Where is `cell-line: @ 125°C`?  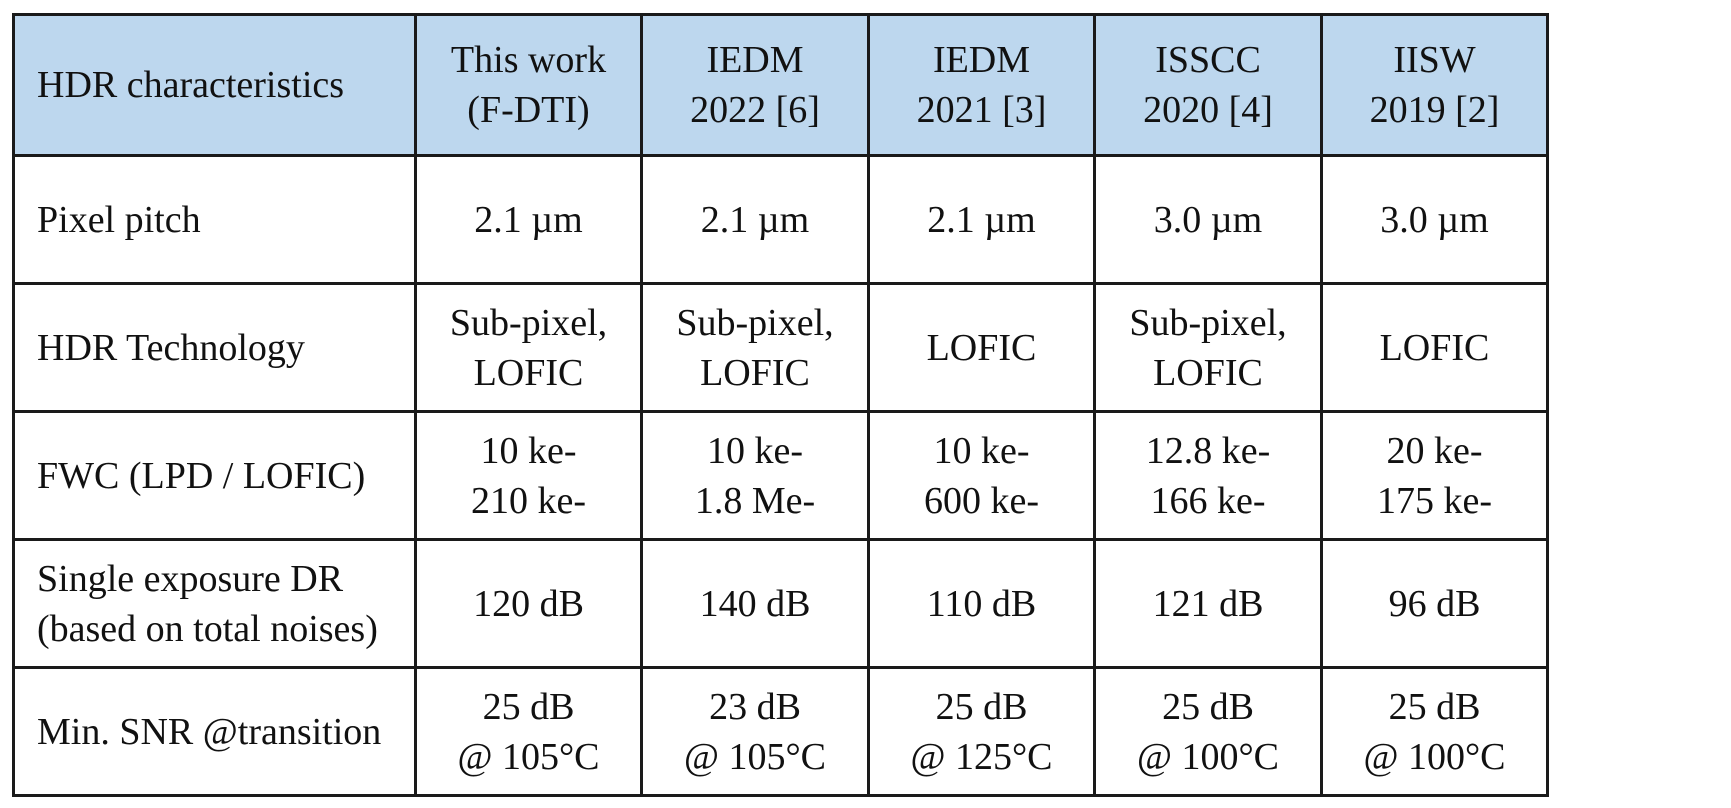
cell-line: @ 125°C is located at coordinates (981, 756).